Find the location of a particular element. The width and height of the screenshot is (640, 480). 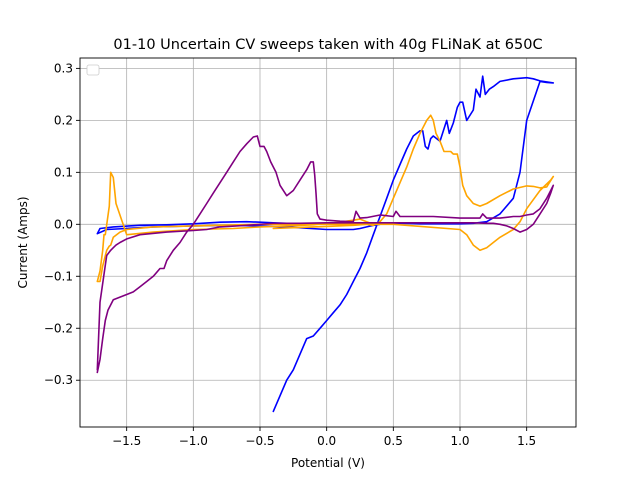

x-axis-label: Potential (V) is located at coordinates (328, 463).